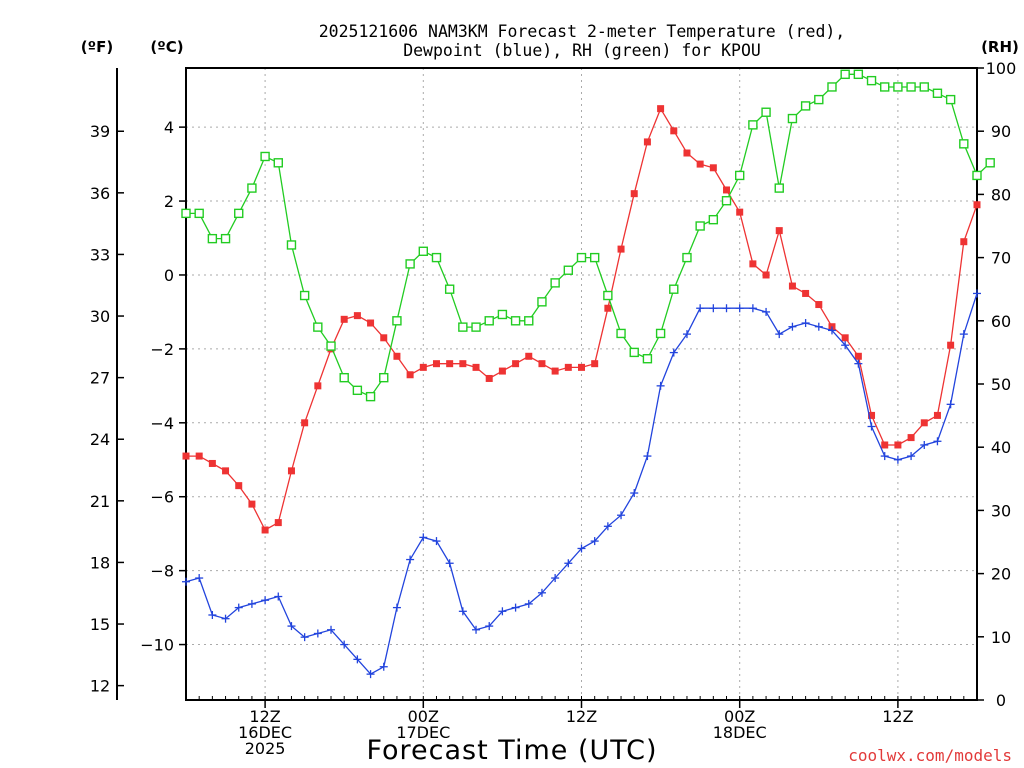 This screenshot has height=768, width=1024. Describe the element at coordinates (1001, 321) in the screenshot. I see `rh-tick-label: 60` at that location.